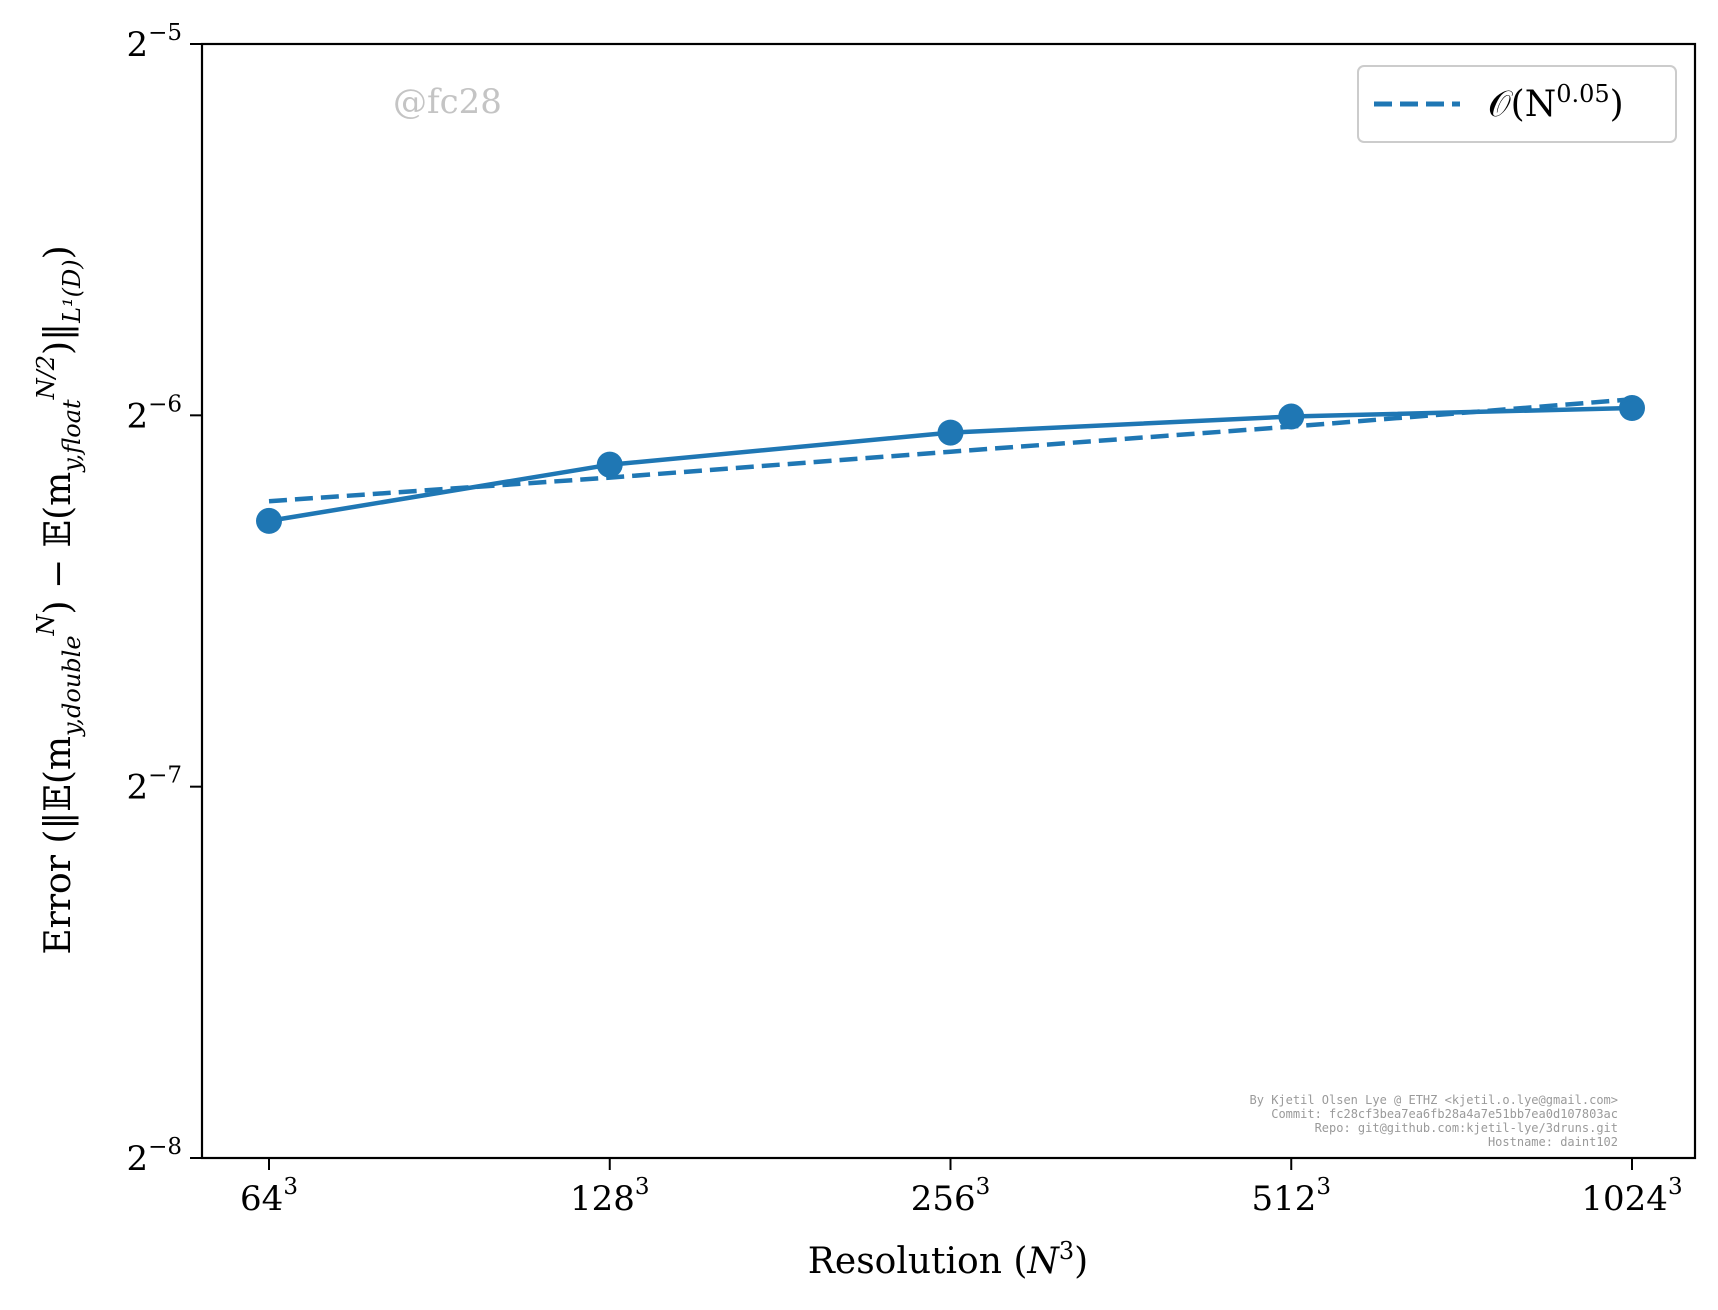 The height and width of the screenshot is (1310, 1718). Describe the element at coordinates (1582, 94) in the screenshot. I see `legend-label-sup: 0.05` at that location.